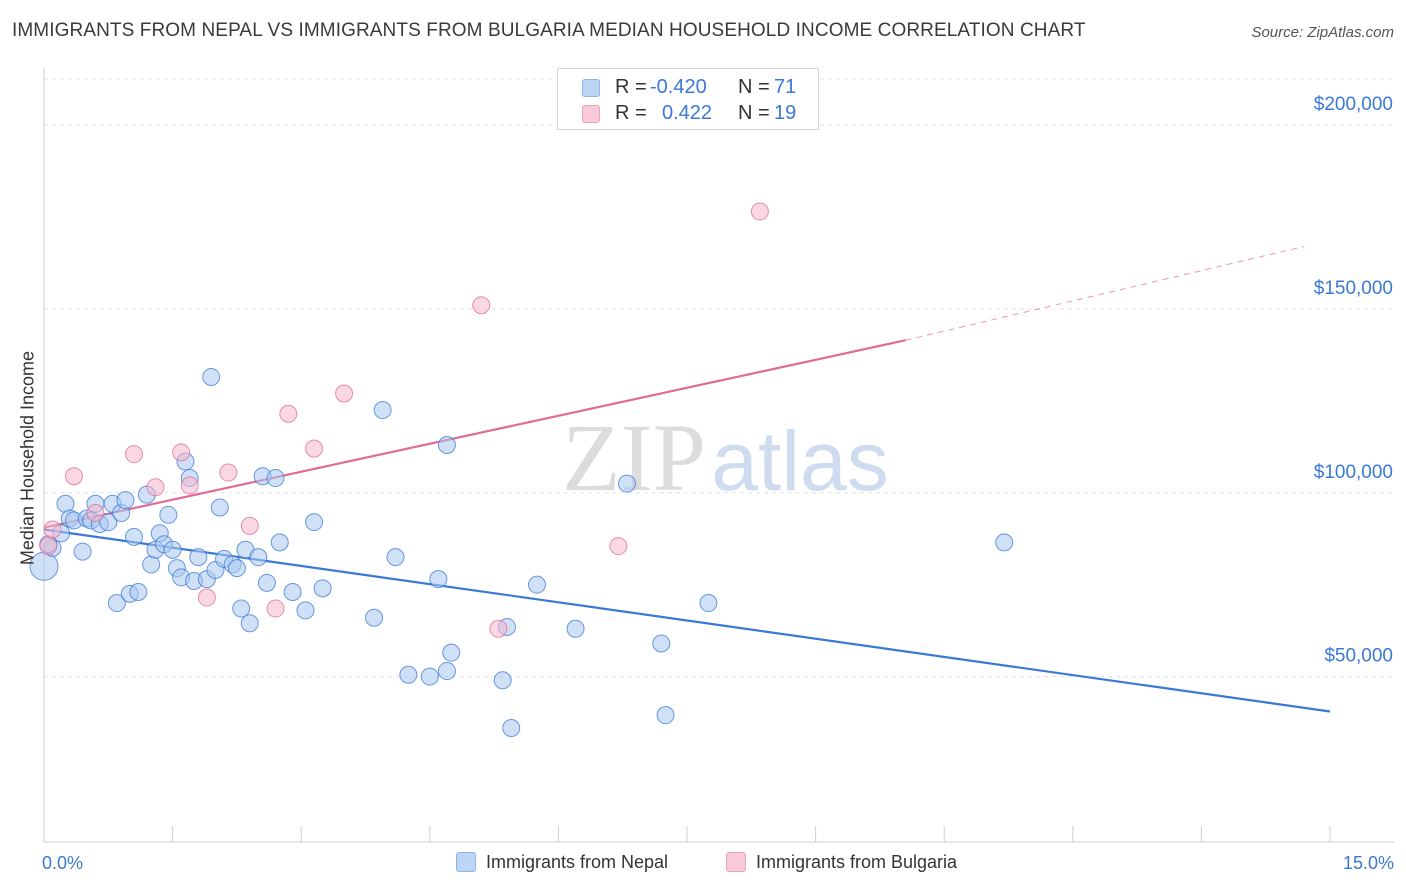 This screenshot has width=1406, height=892. What do you see at coordinates (736, 862) in the screenshot?
I see `bottom-legend-swatch-bulgaria` at bounding box center [736, 862].